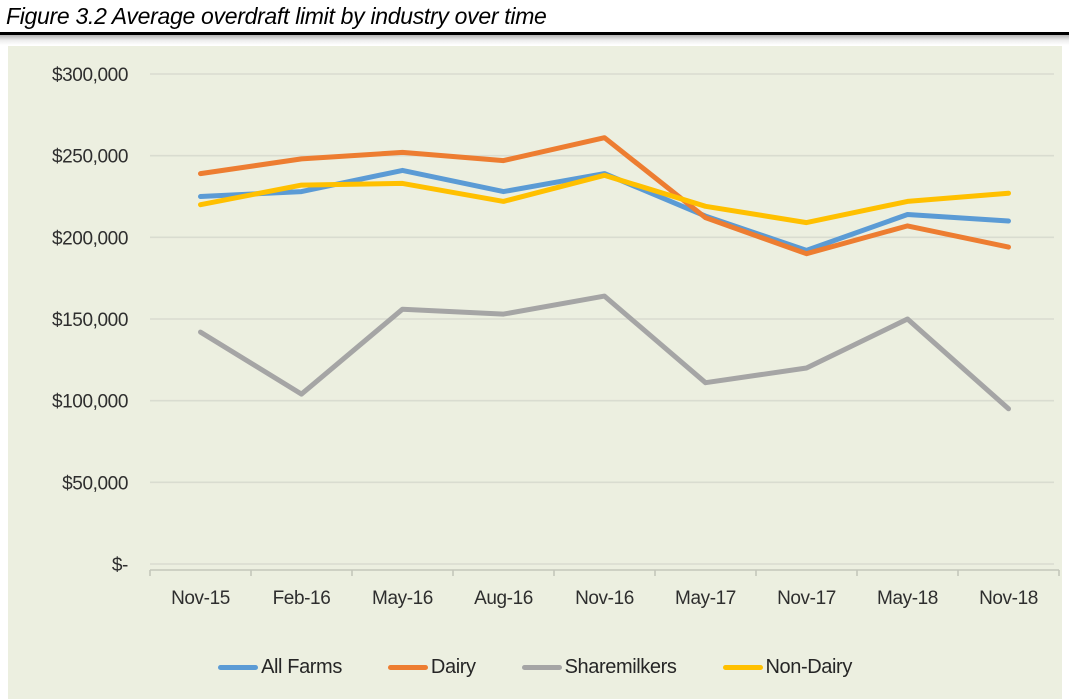 This screenshot has height=699, width=1069. Describe the element at coordinates (604, 199) in the screenshot. I see `series-line-non-dairy` at that location.